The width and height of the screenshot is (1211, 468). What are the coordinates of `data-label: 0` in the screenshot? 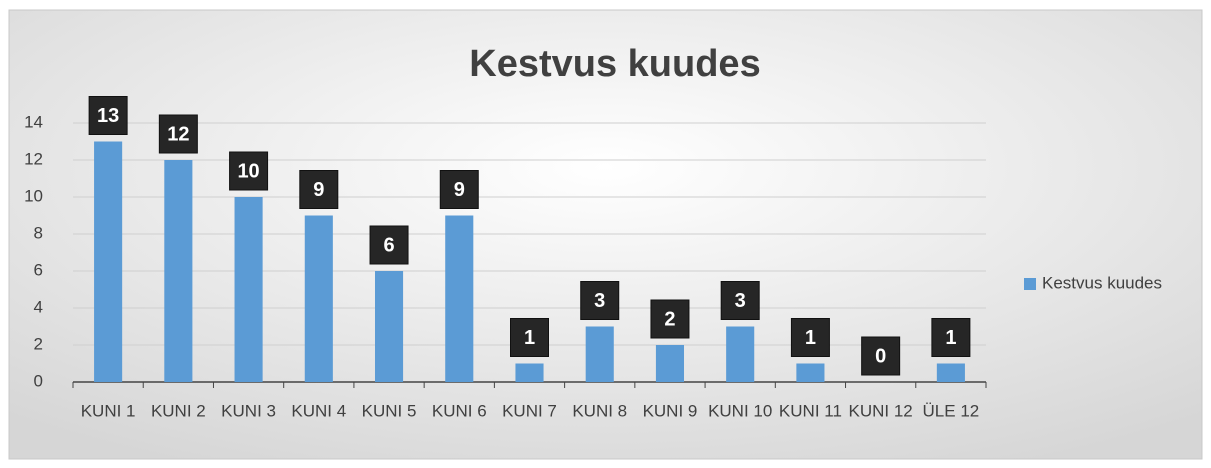 It's located at (880, 356).